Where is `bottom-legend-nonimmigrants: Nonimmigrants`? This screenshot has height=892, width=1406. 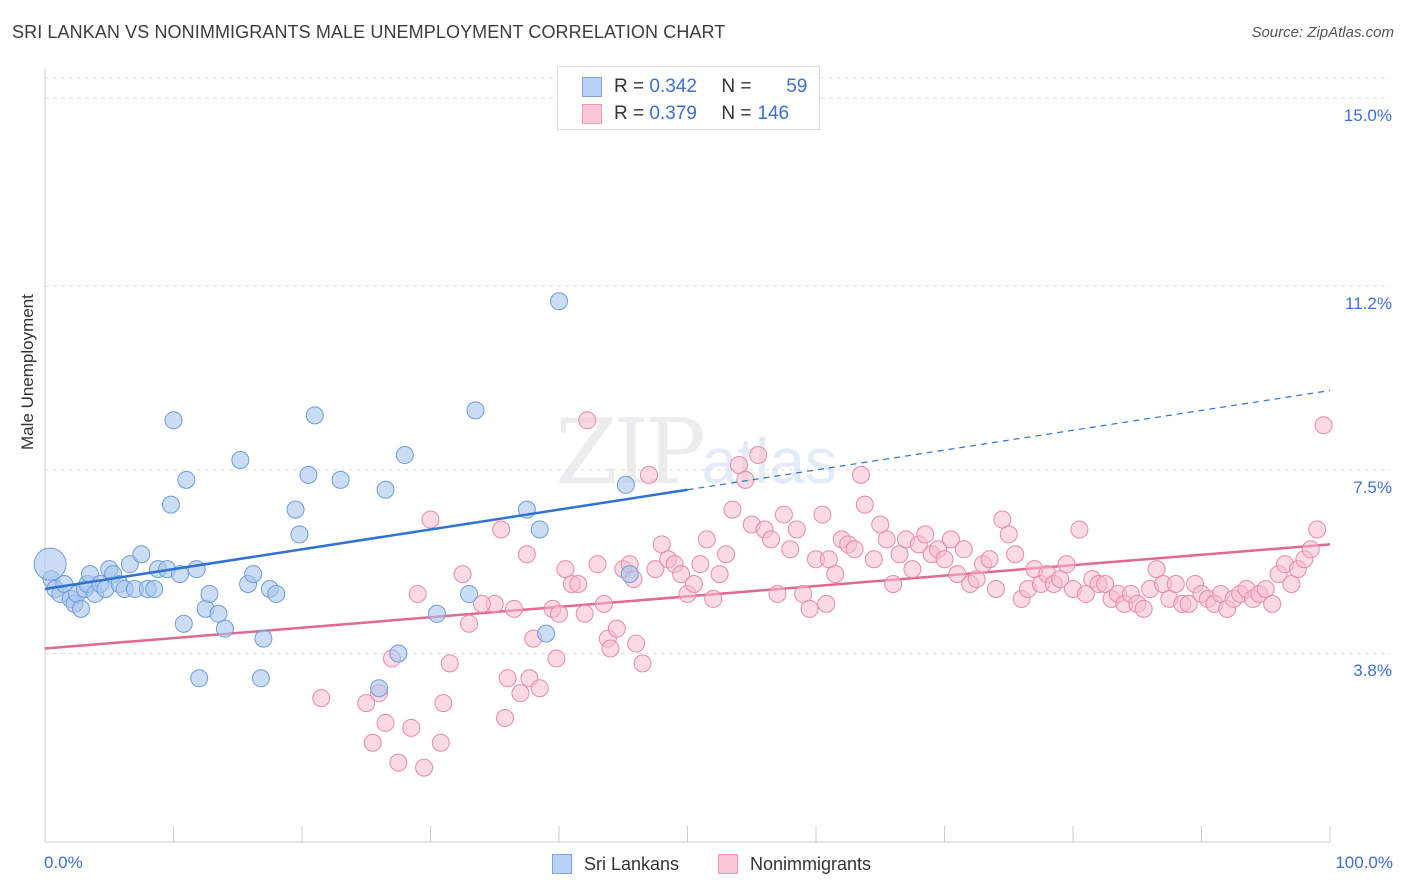
bottom-legend-nonimmigrants: Nonimmigrants is located at coordinates (794, 864).